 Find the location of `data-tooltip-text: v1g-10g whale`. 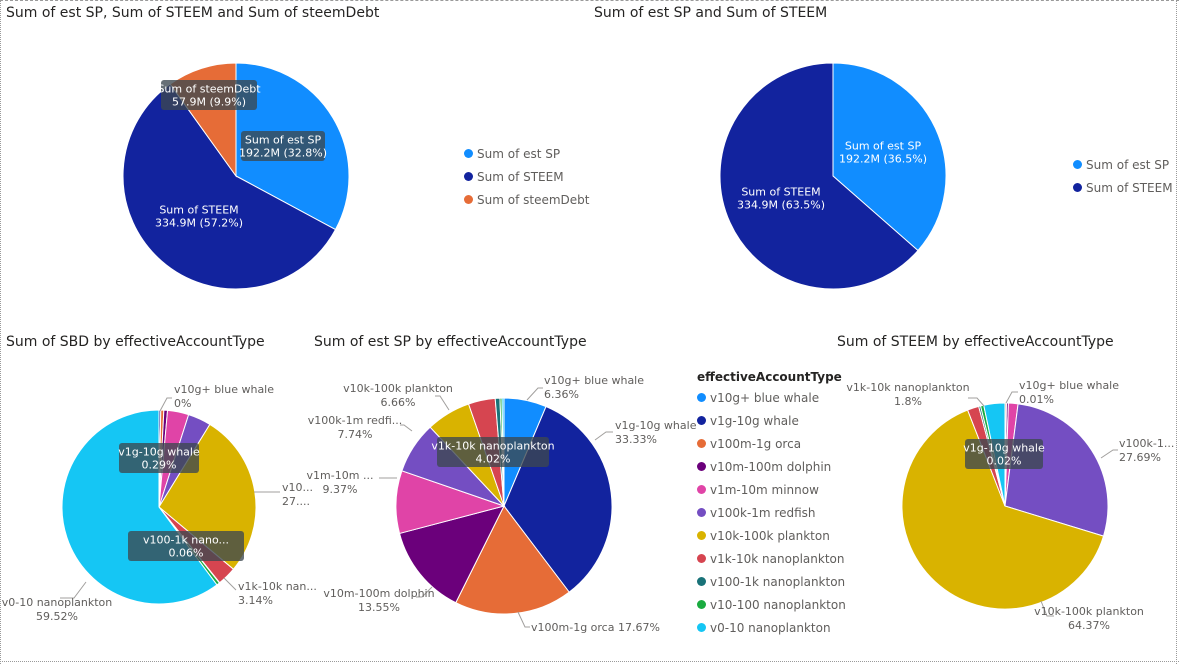

data-tooltip-text: v1g-10g whale is located at coordinates (1004, 448).